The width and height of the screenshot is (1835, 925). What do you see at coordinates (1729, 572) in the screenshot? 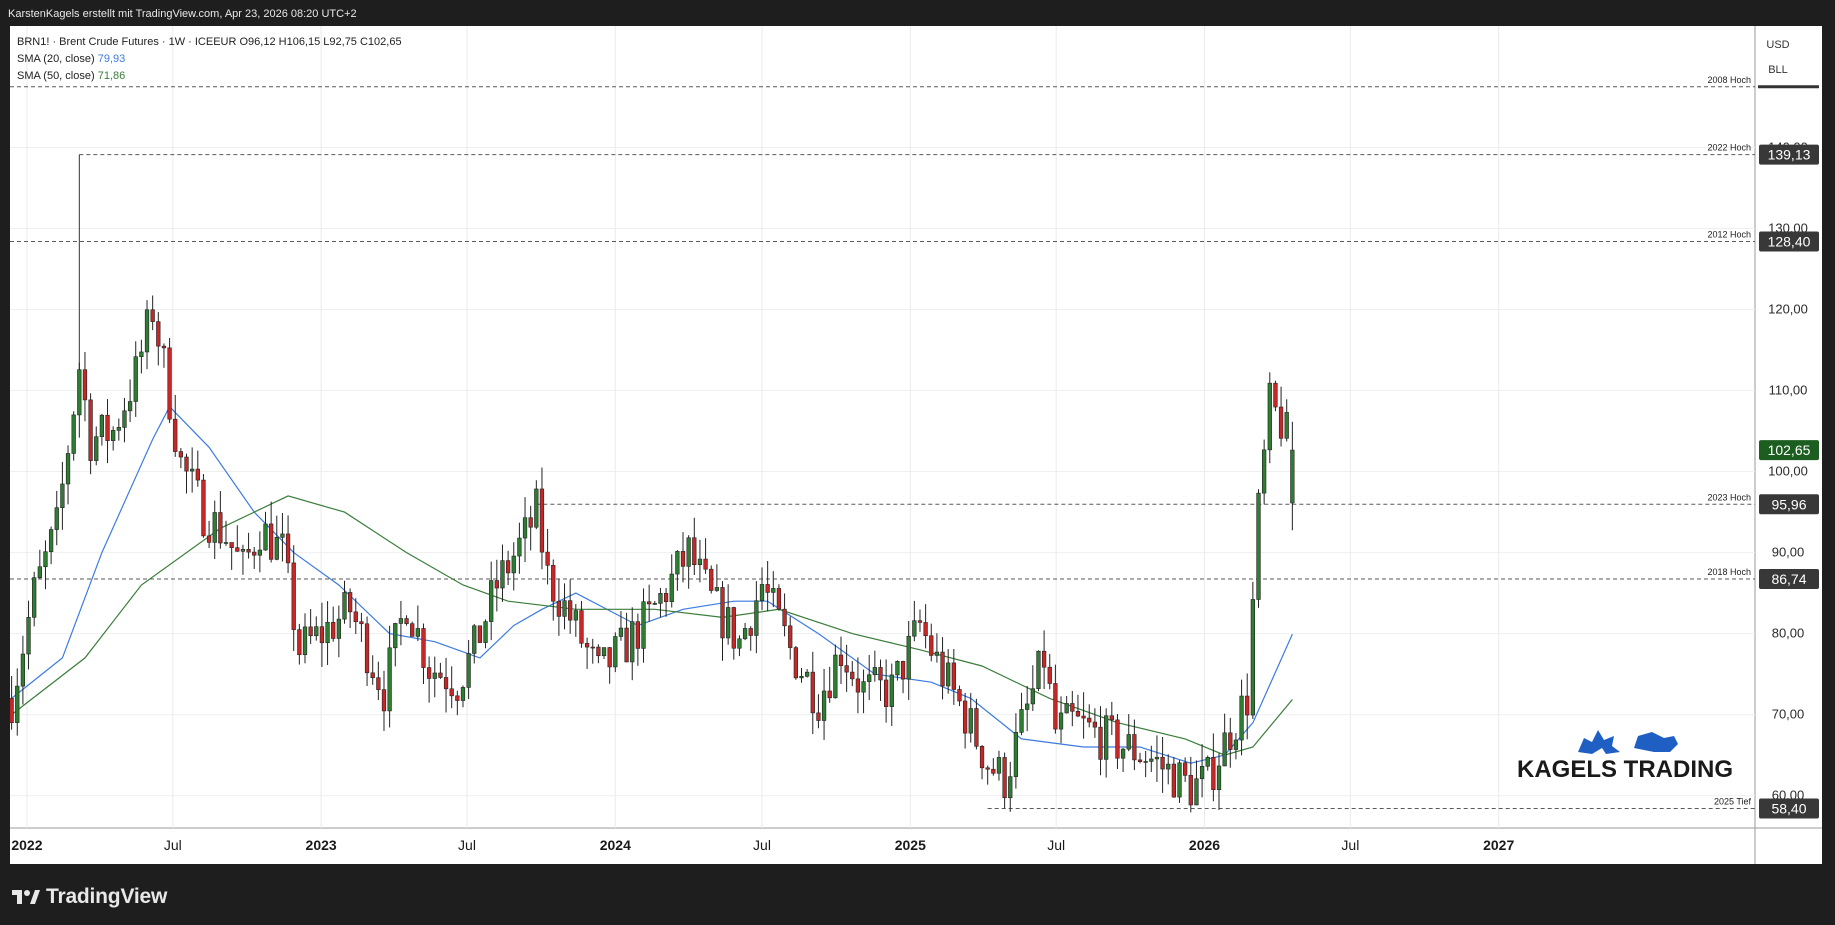
I see `level-name: 2018 Hoch` at bounding box center [1729, 572].